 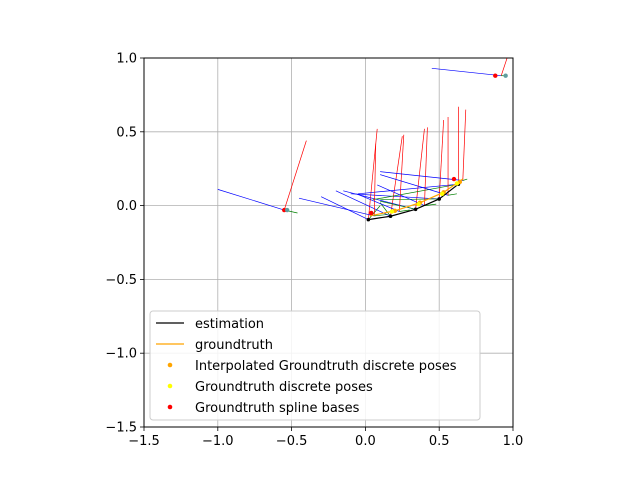 I want to click on legend-label-groundtruth: groundtruth, so click(x=234, y=345).